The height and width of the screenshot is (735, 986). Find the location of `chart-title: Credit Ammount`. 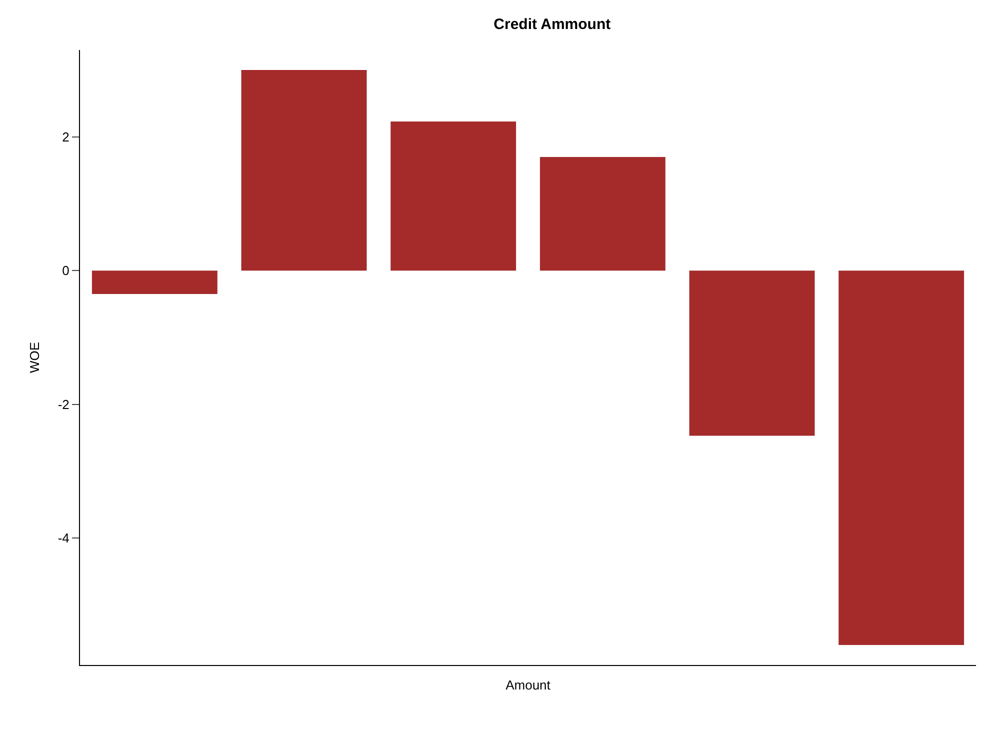

chart-title: Credit Ammount is located at coordinates (552, 24).